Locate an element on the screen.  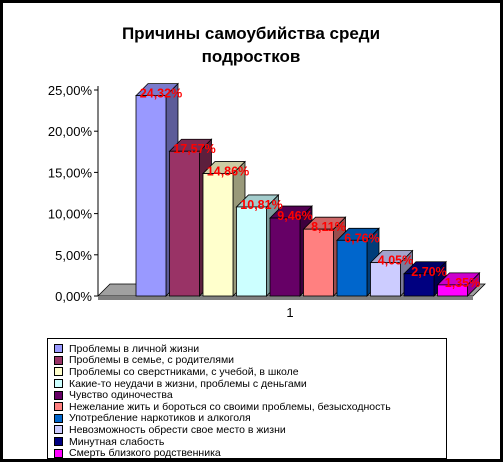
legend-item: Невозможность обрести свое место в жизни is located at coordinates (250, 430).